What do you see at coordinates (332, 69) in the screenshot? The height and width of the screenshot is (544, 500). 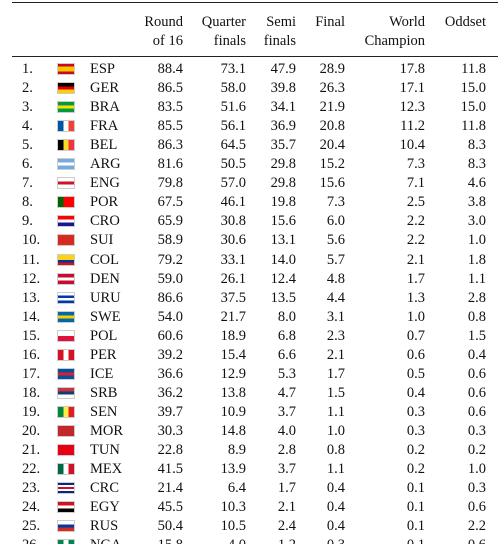 I see `value-cell: 28.9` at bounding box center [332, 69].